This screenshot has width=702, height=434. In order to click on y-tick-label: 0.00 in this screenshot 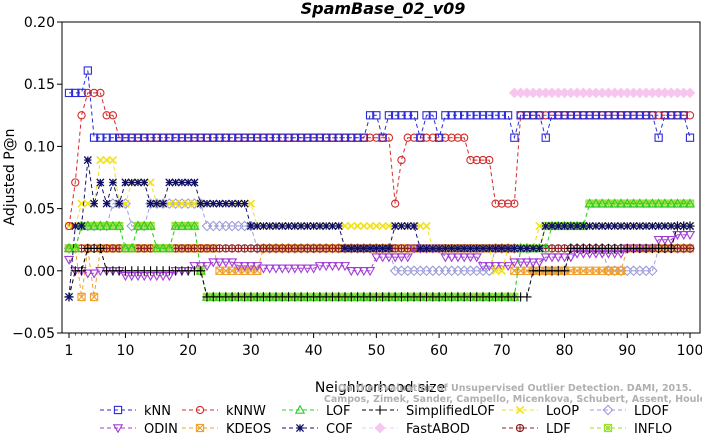, I will do `click(39, 272)`.